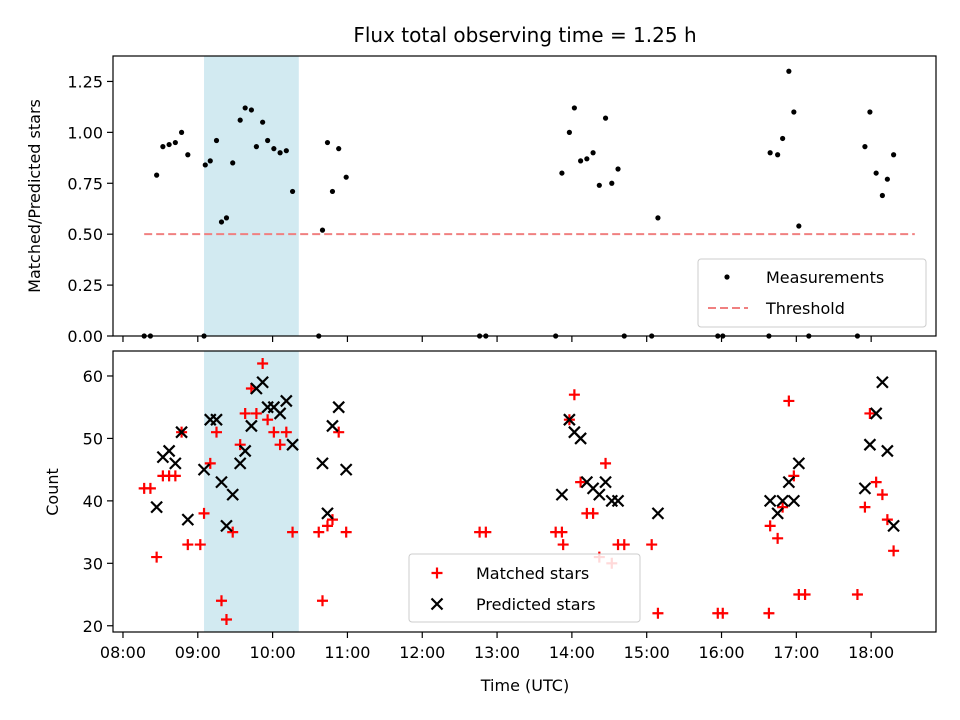 This screenshot has height=720, width=960. I want to click on y-tick-label: 30, so click(93, 563).